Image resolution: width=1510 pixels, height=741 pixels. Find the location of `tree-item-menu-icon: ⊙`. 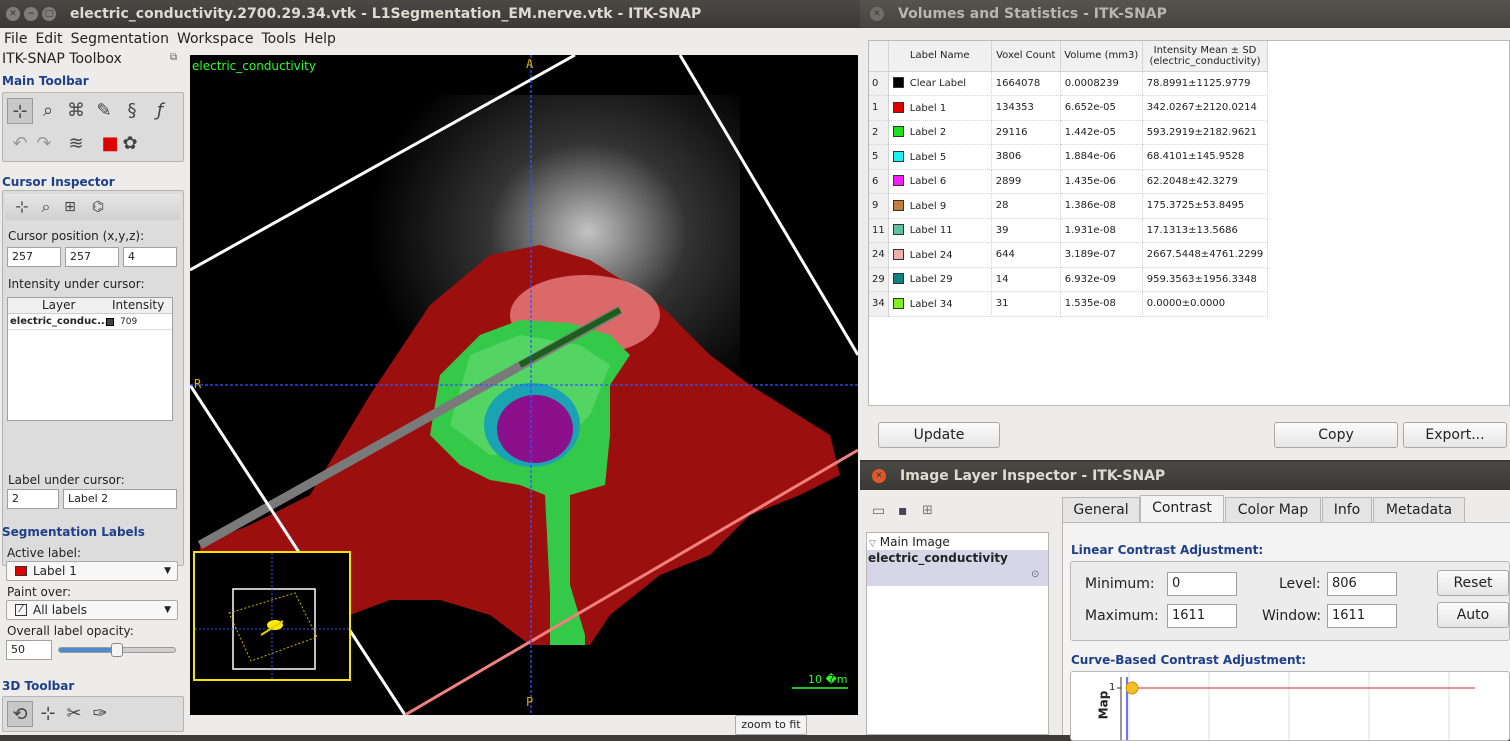

tree-item-menu-icon: ⊙ is located at coordinates (1035, 574).